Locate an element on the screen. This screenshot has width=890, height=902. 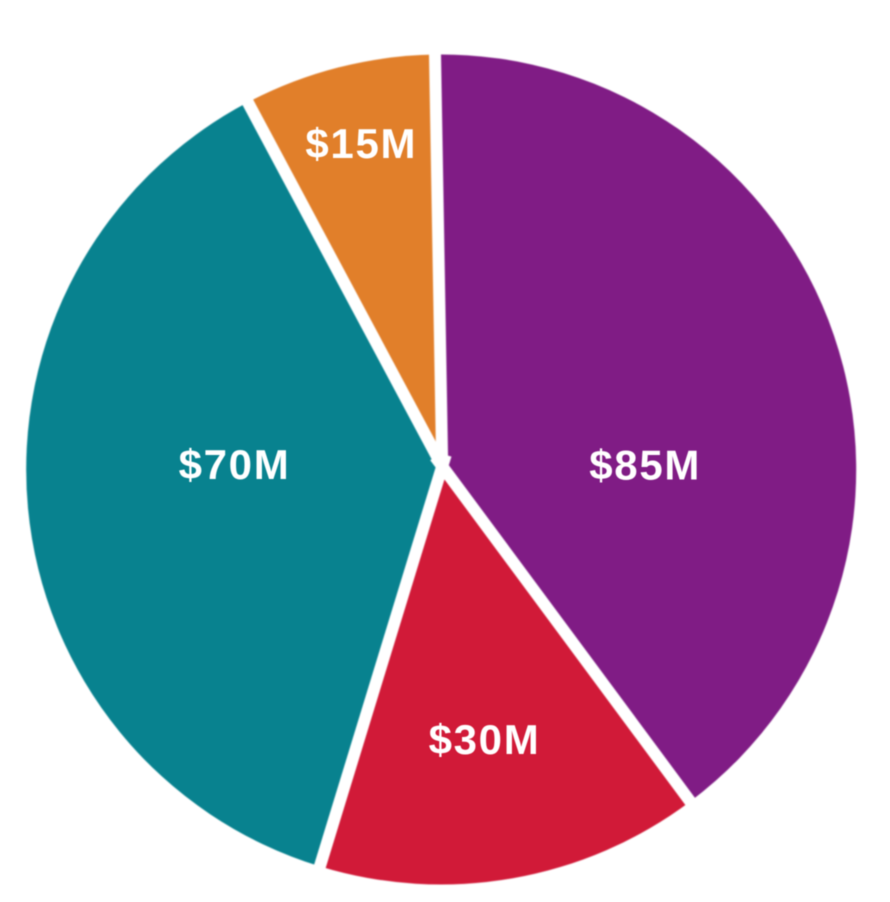
slice-value-label-30m: $30M is located at coordinates (485, 739).